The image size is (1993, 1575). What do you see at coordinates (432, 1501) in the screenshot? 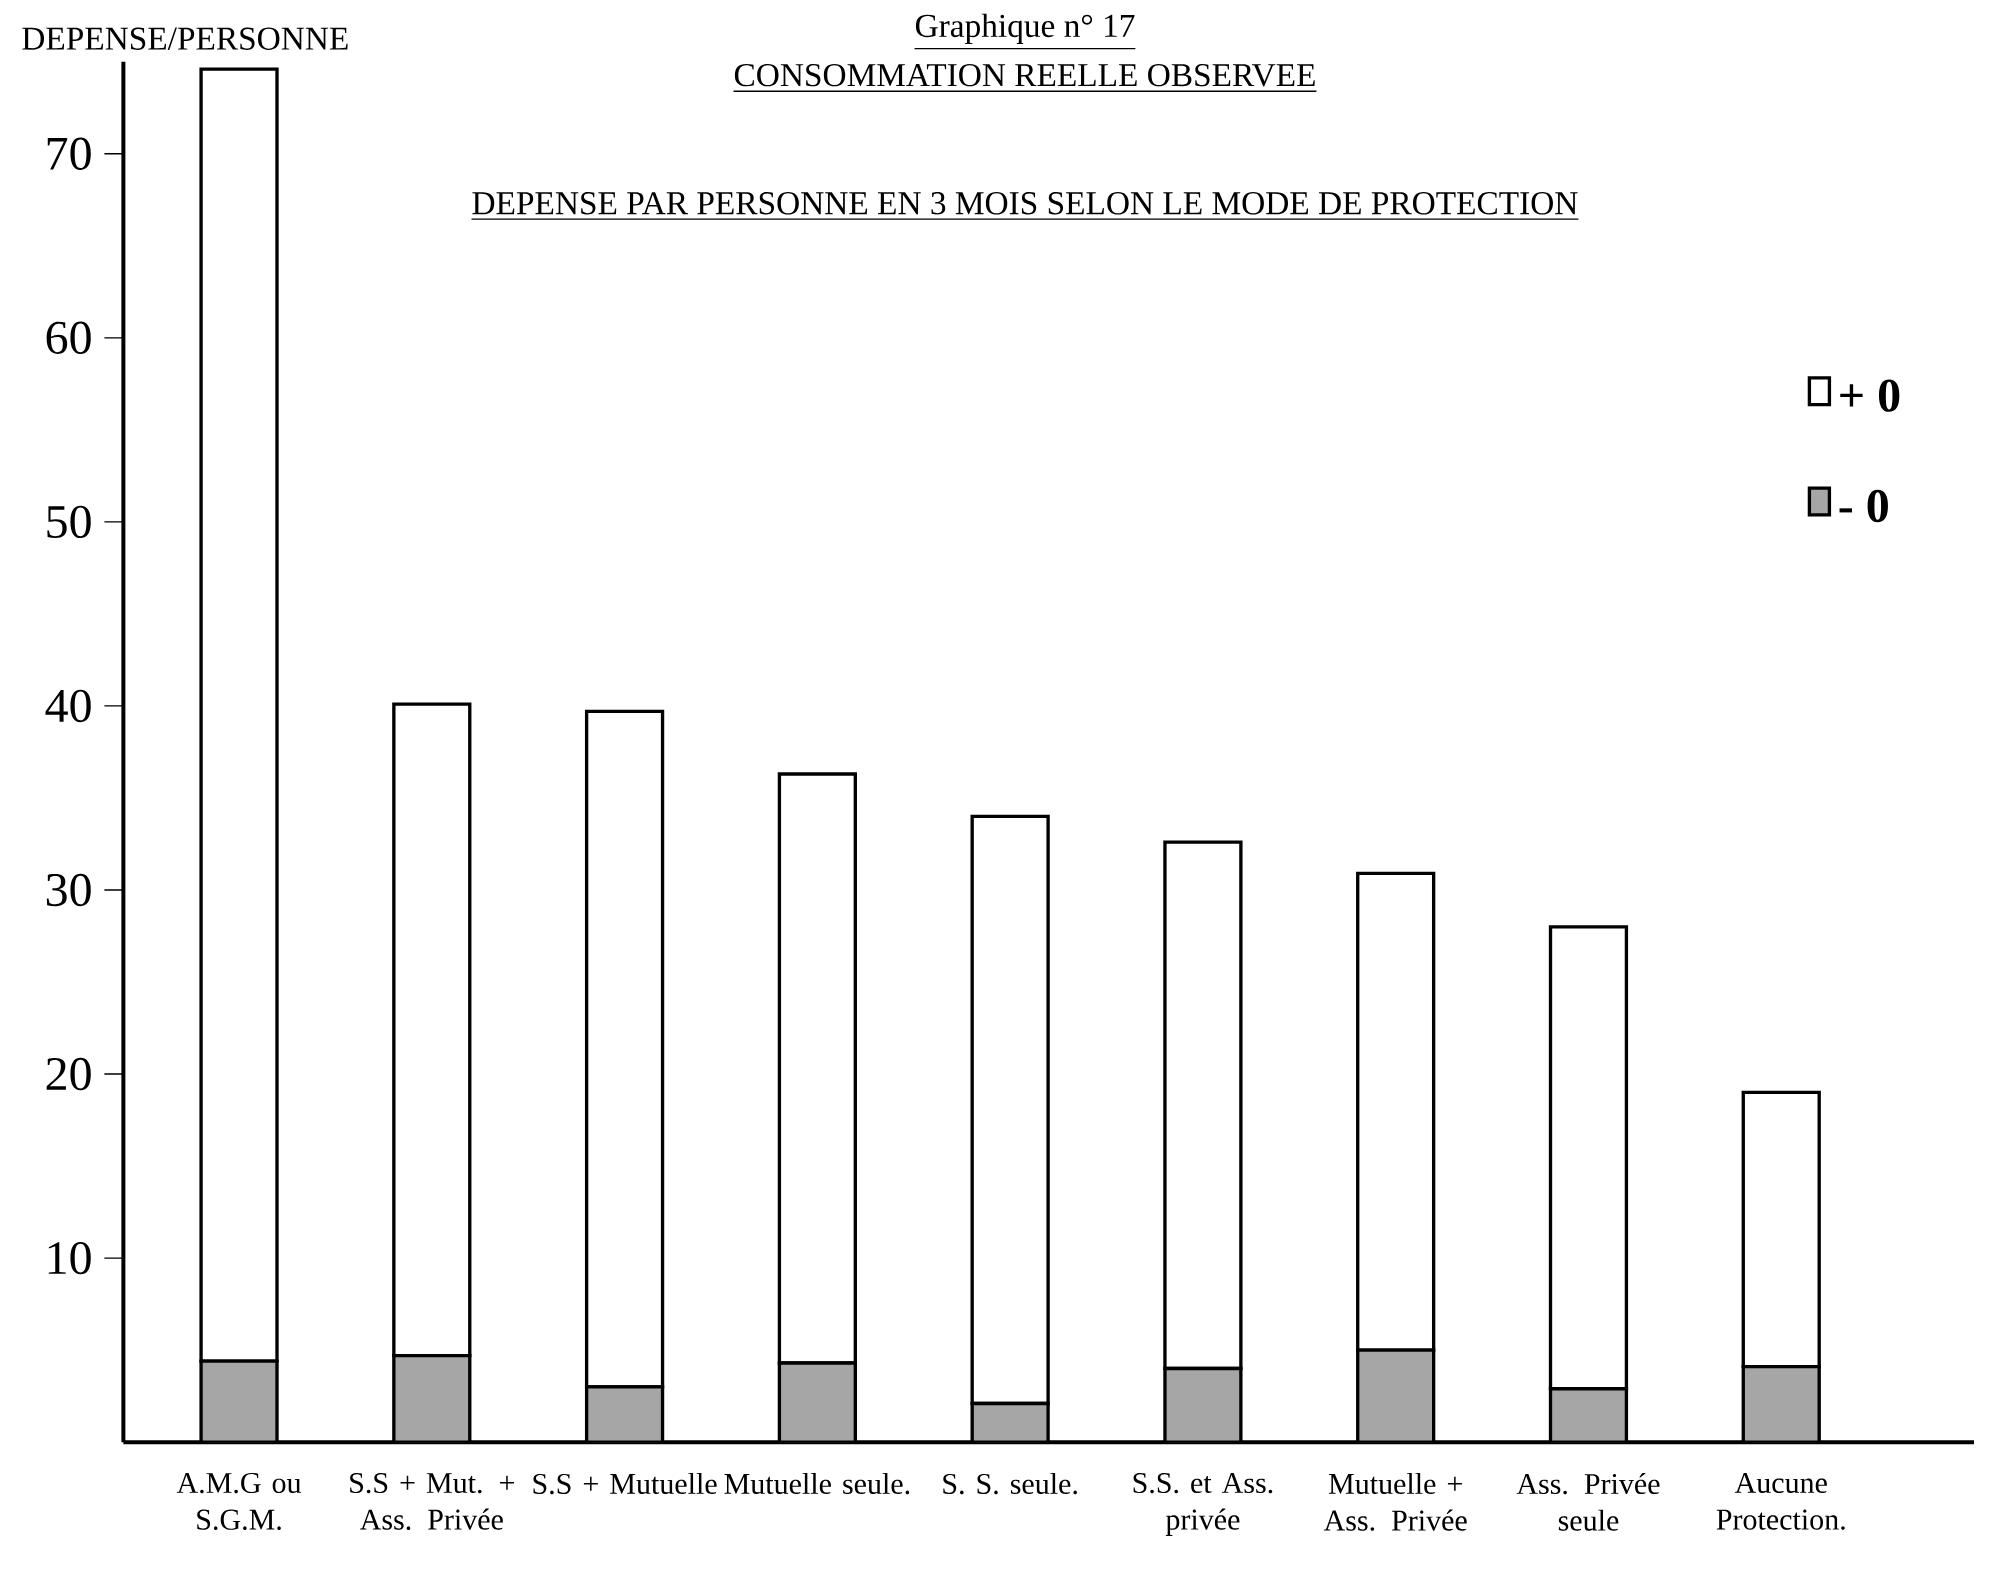
I see `x-tick-label: S.S + Mut. + Ass. Privée` at bounding box center [432, 1501].